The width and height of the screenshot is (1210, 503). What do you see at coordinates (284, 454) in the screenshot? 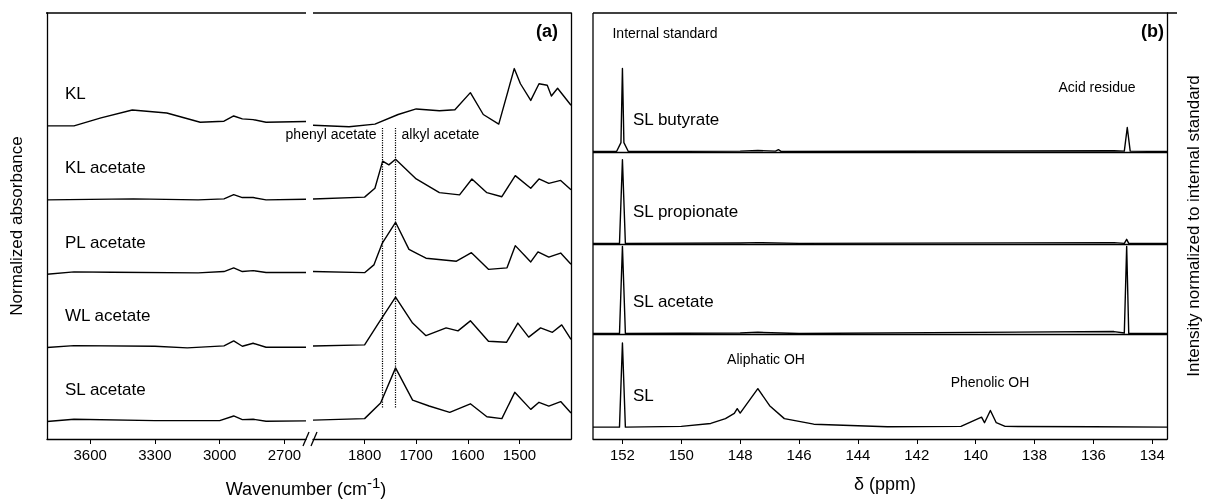
I see `x-tick-label: 2700` at bounding box center [284, 454].